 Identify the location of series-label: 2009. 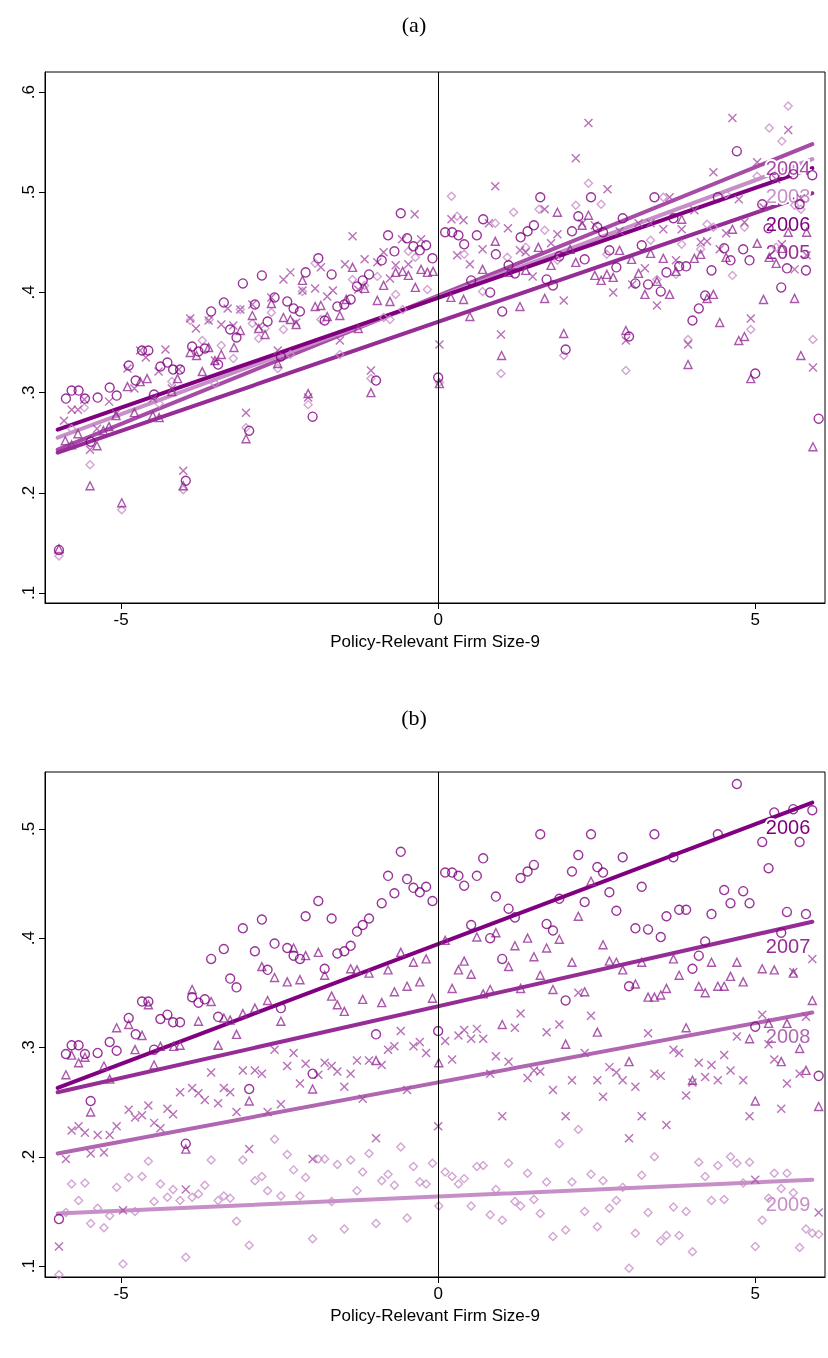
(788, 1203).